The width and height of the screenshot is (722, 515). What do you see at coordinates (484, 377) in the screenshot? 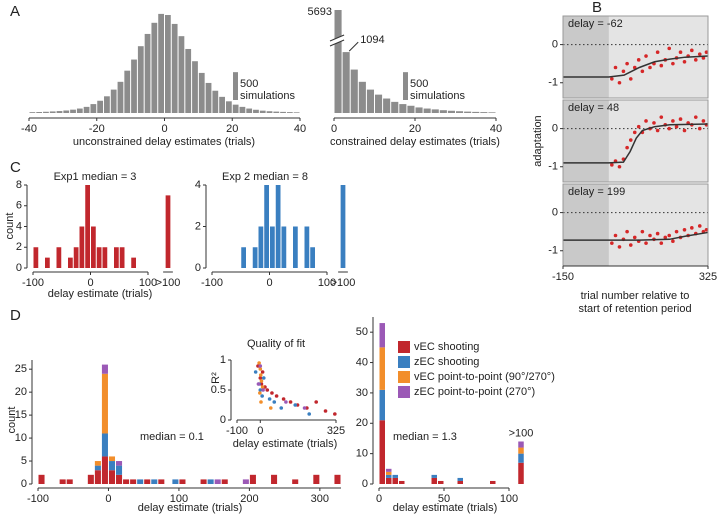
I see `legend-label: vEC point-to-point (90°/270°)` at bounding box center [484, 377].